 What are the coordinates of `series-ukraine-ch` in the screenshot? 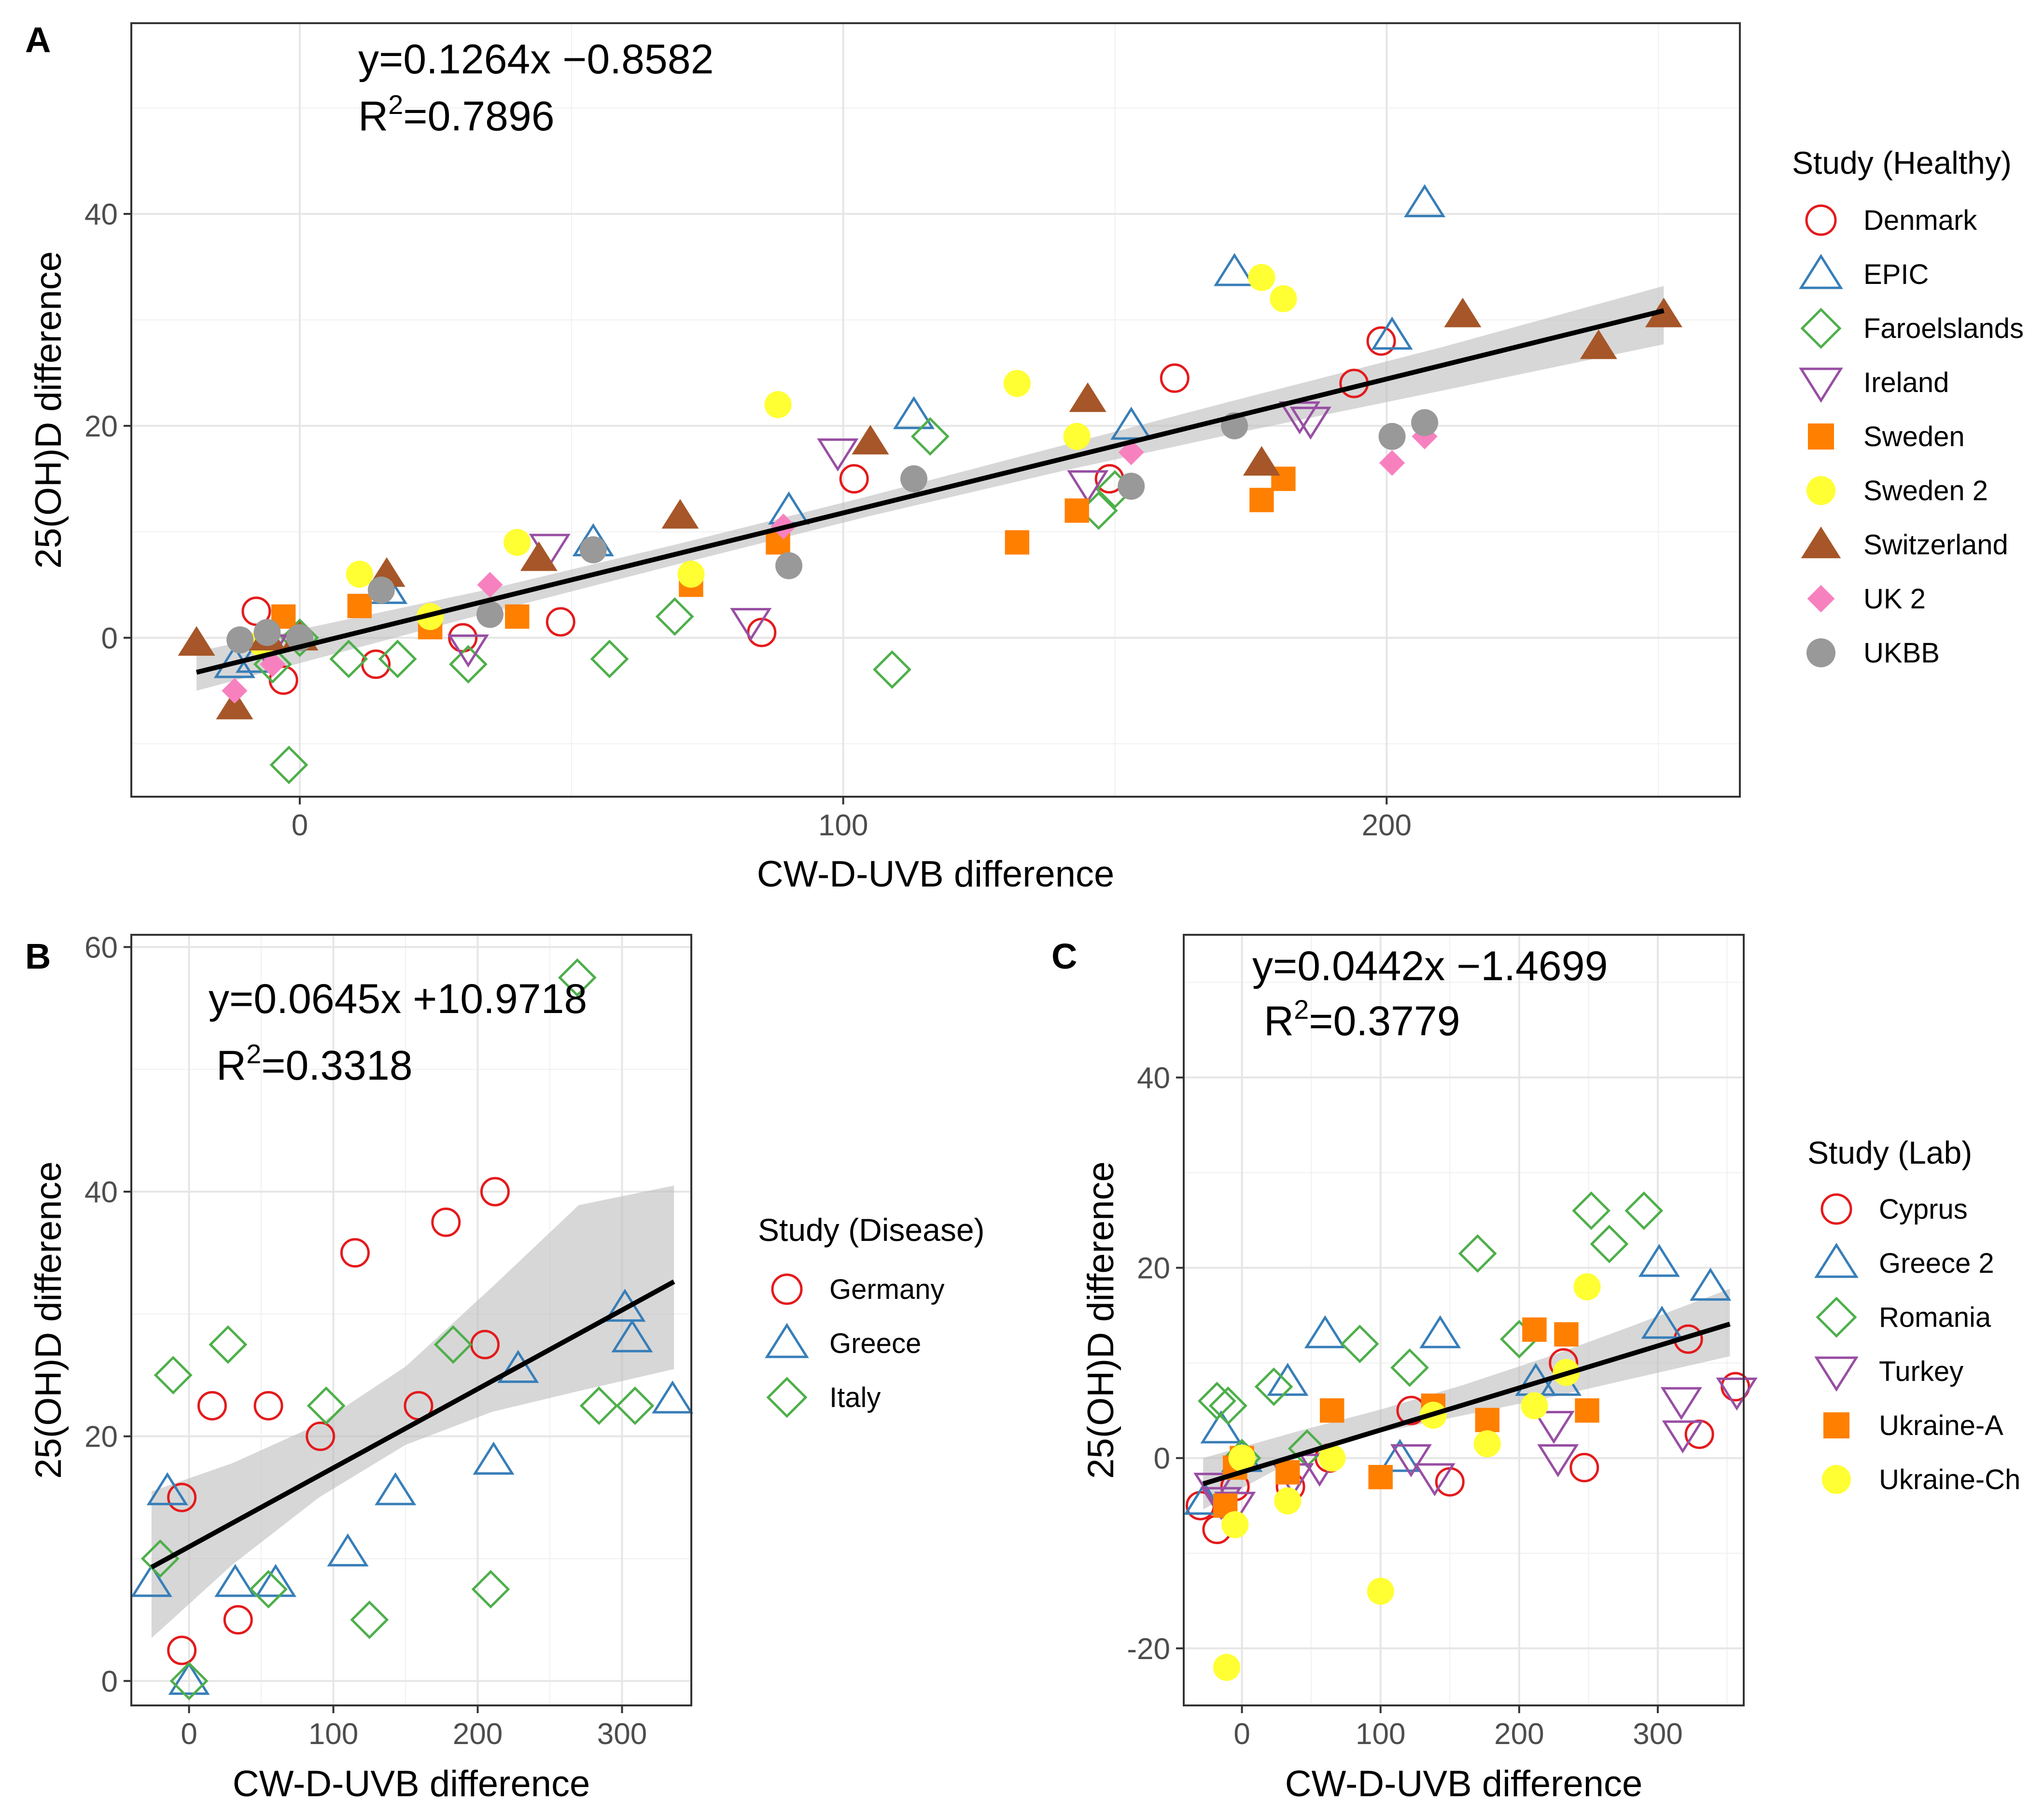 It's located at (1407, 1477).